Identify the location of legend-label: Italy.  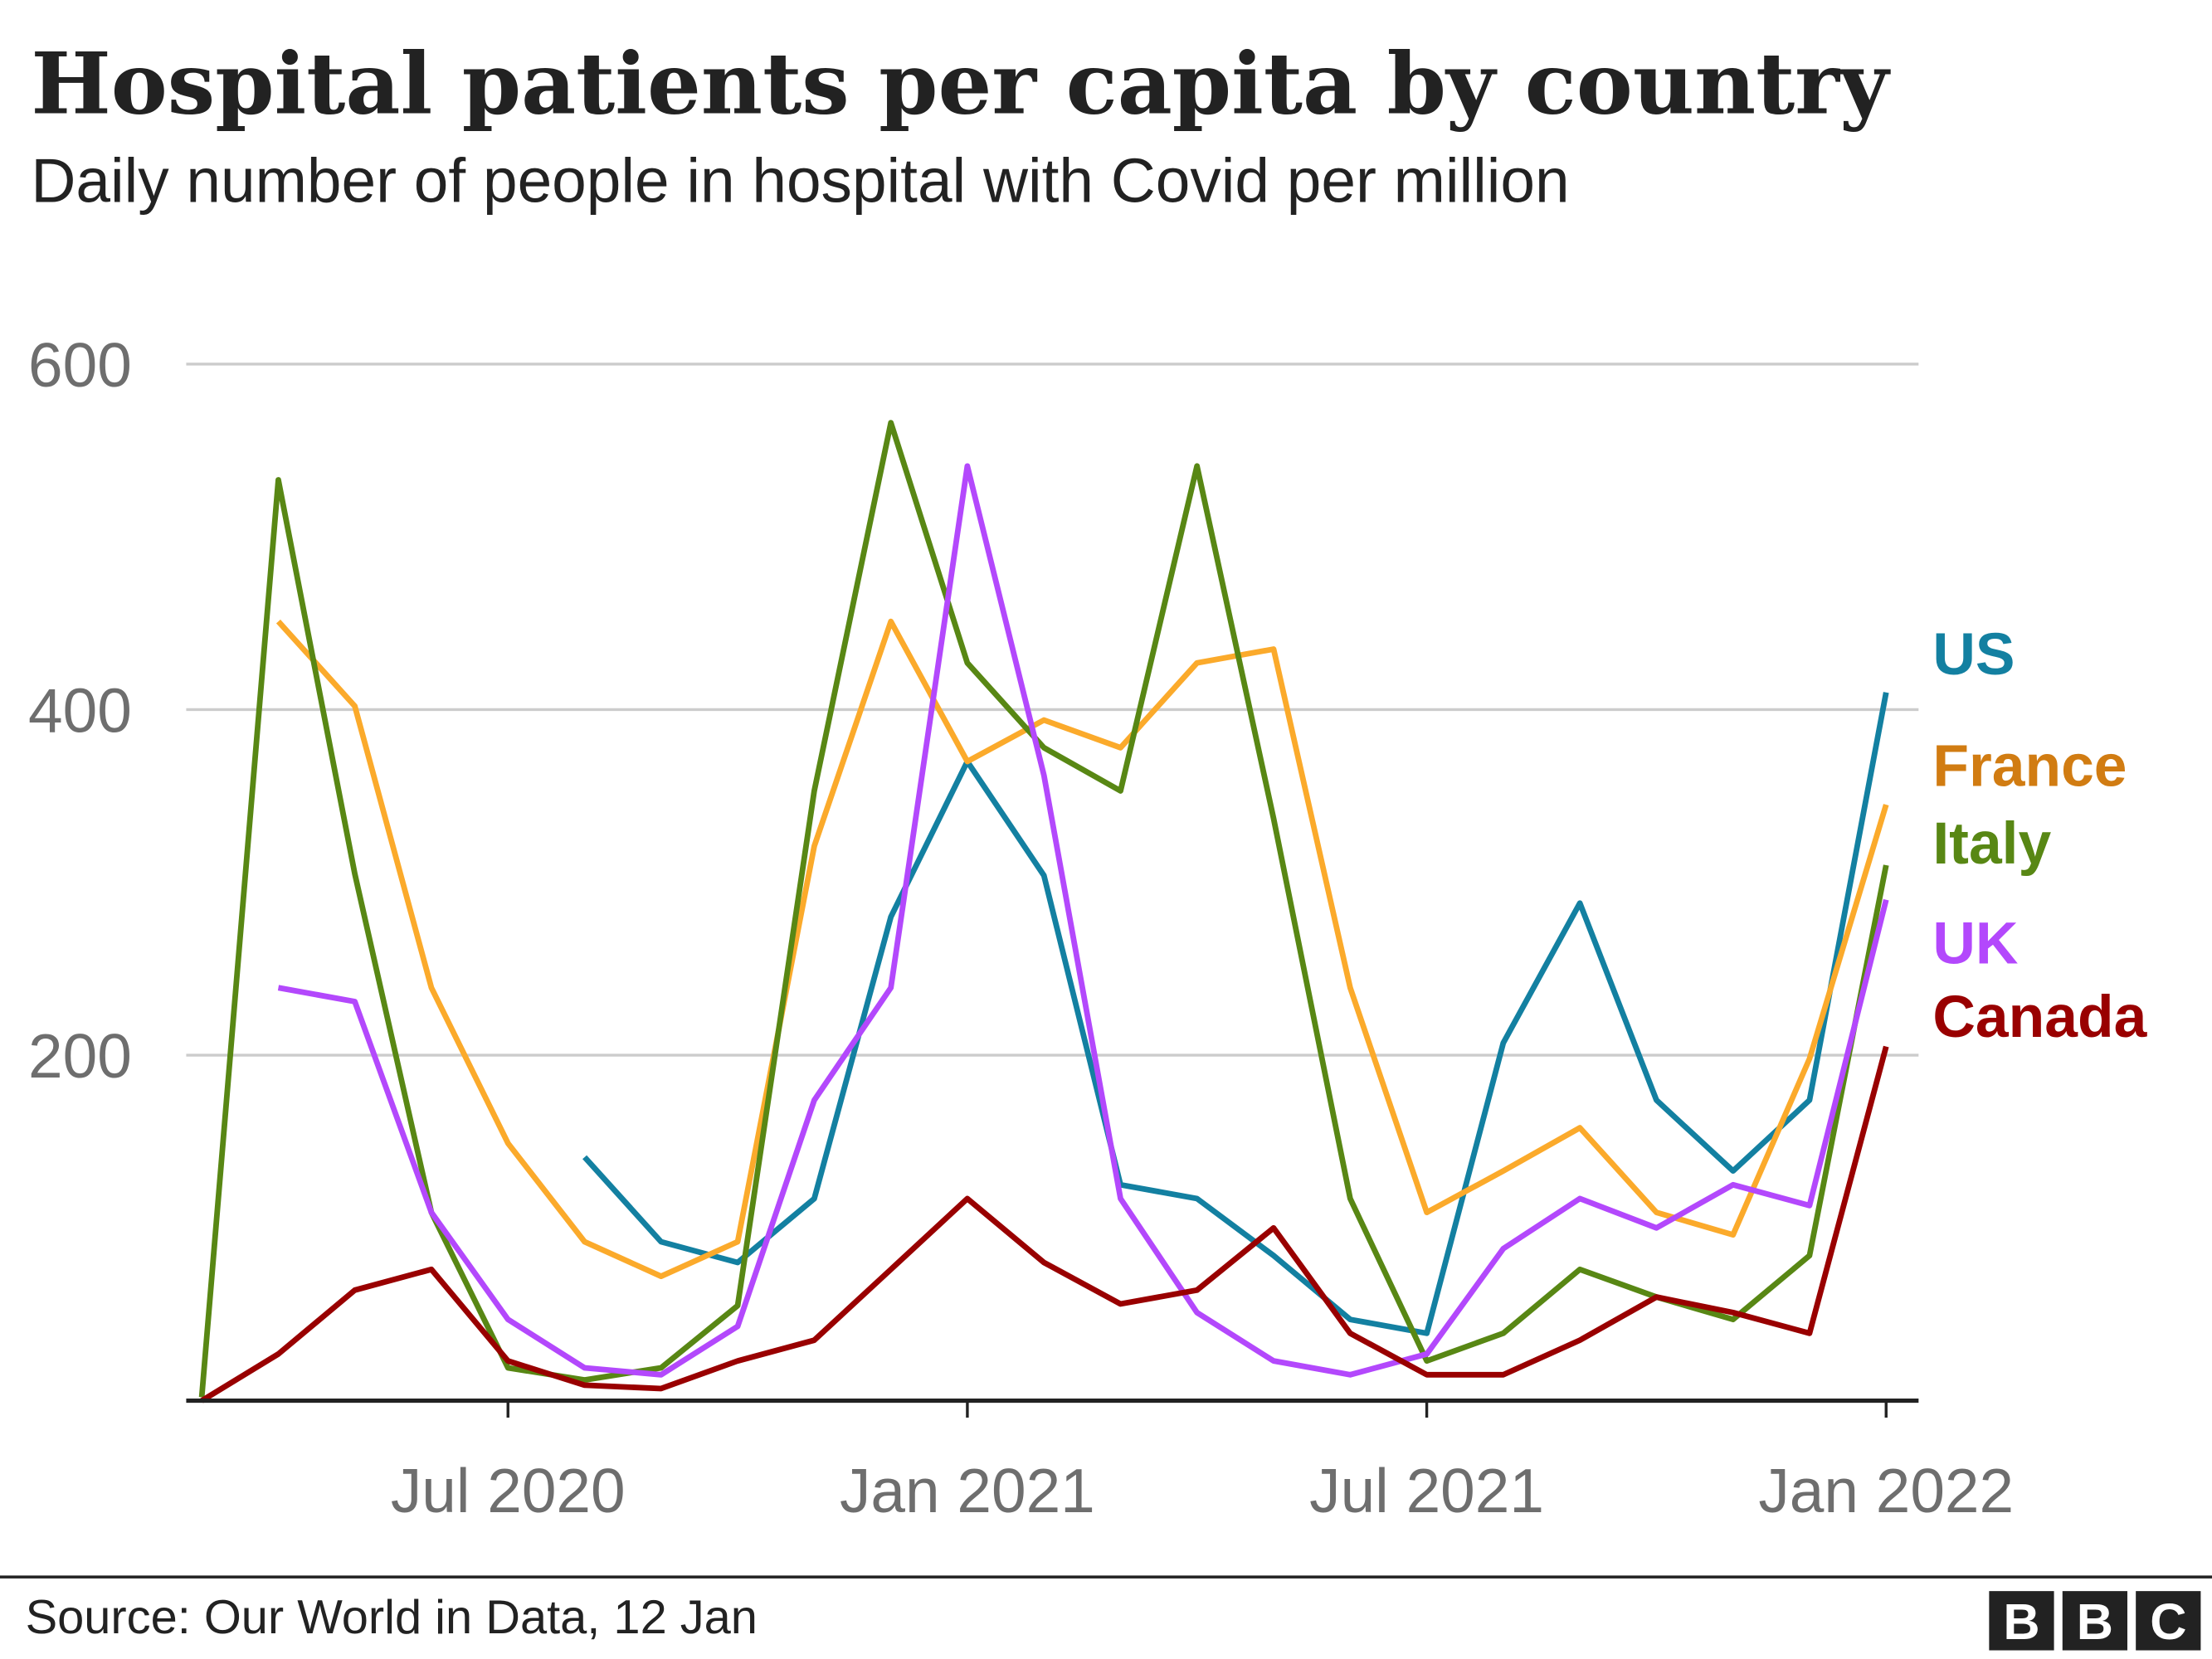
(1991, 843).